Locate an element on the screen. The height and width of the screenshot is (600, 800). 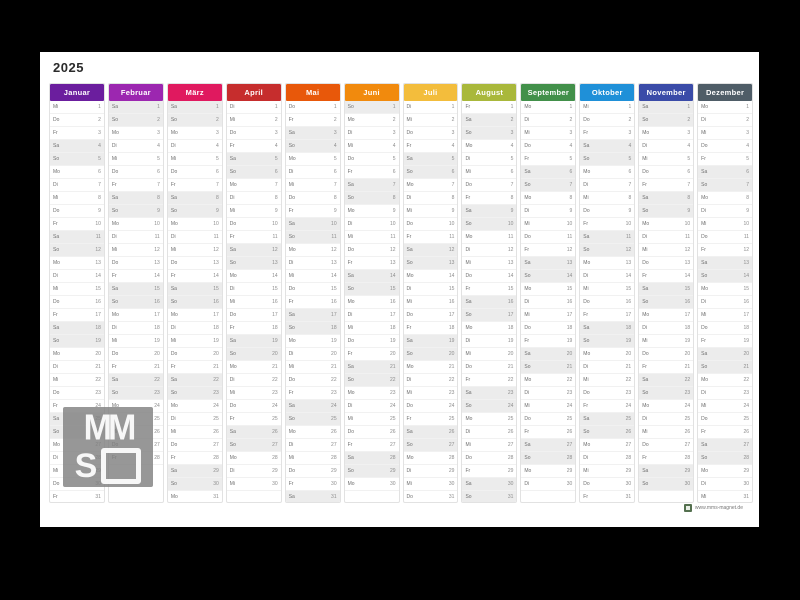
day-row: Mi 18 is located at coordinates (371, 328).